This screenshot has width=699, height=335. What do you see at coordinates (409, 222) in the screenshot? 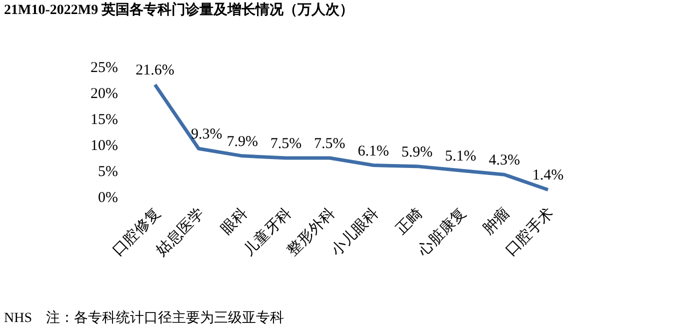
I see `x-tick-label: 正畸` at bounding box center [409, 222].